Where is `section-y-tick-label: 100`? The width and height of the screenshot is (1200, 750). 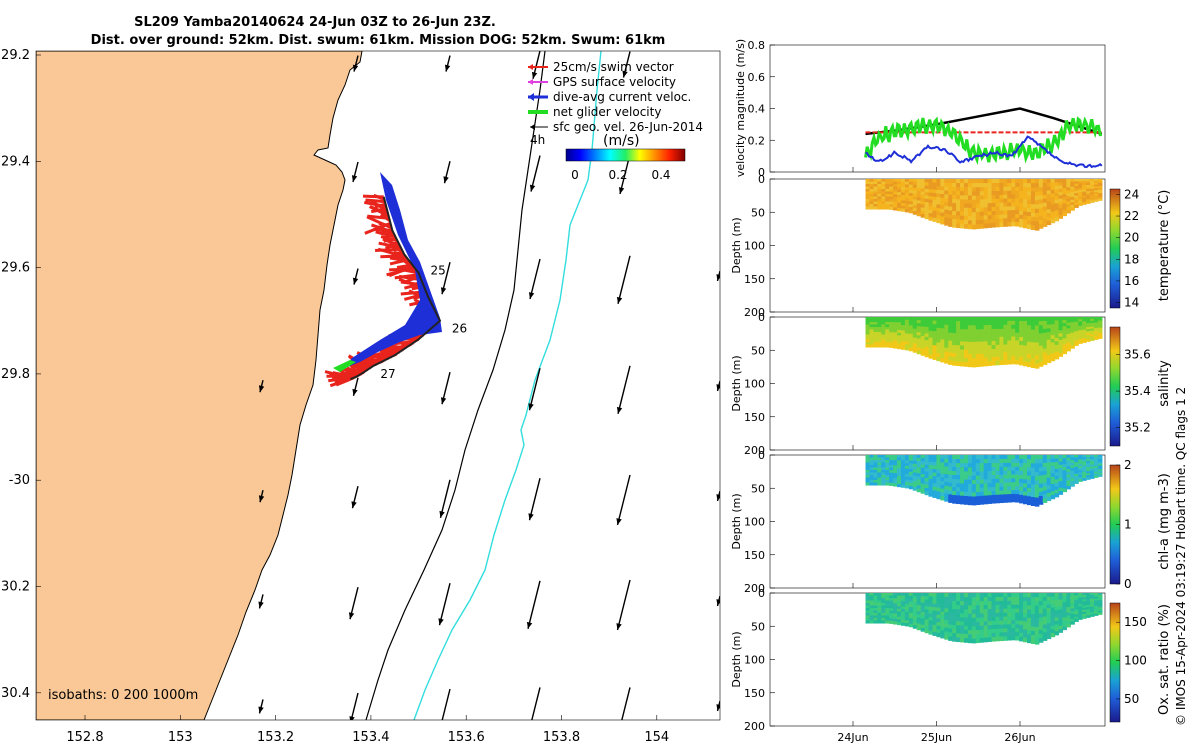 section-y-tick-label: 100 is located at coordinates (754, 246).